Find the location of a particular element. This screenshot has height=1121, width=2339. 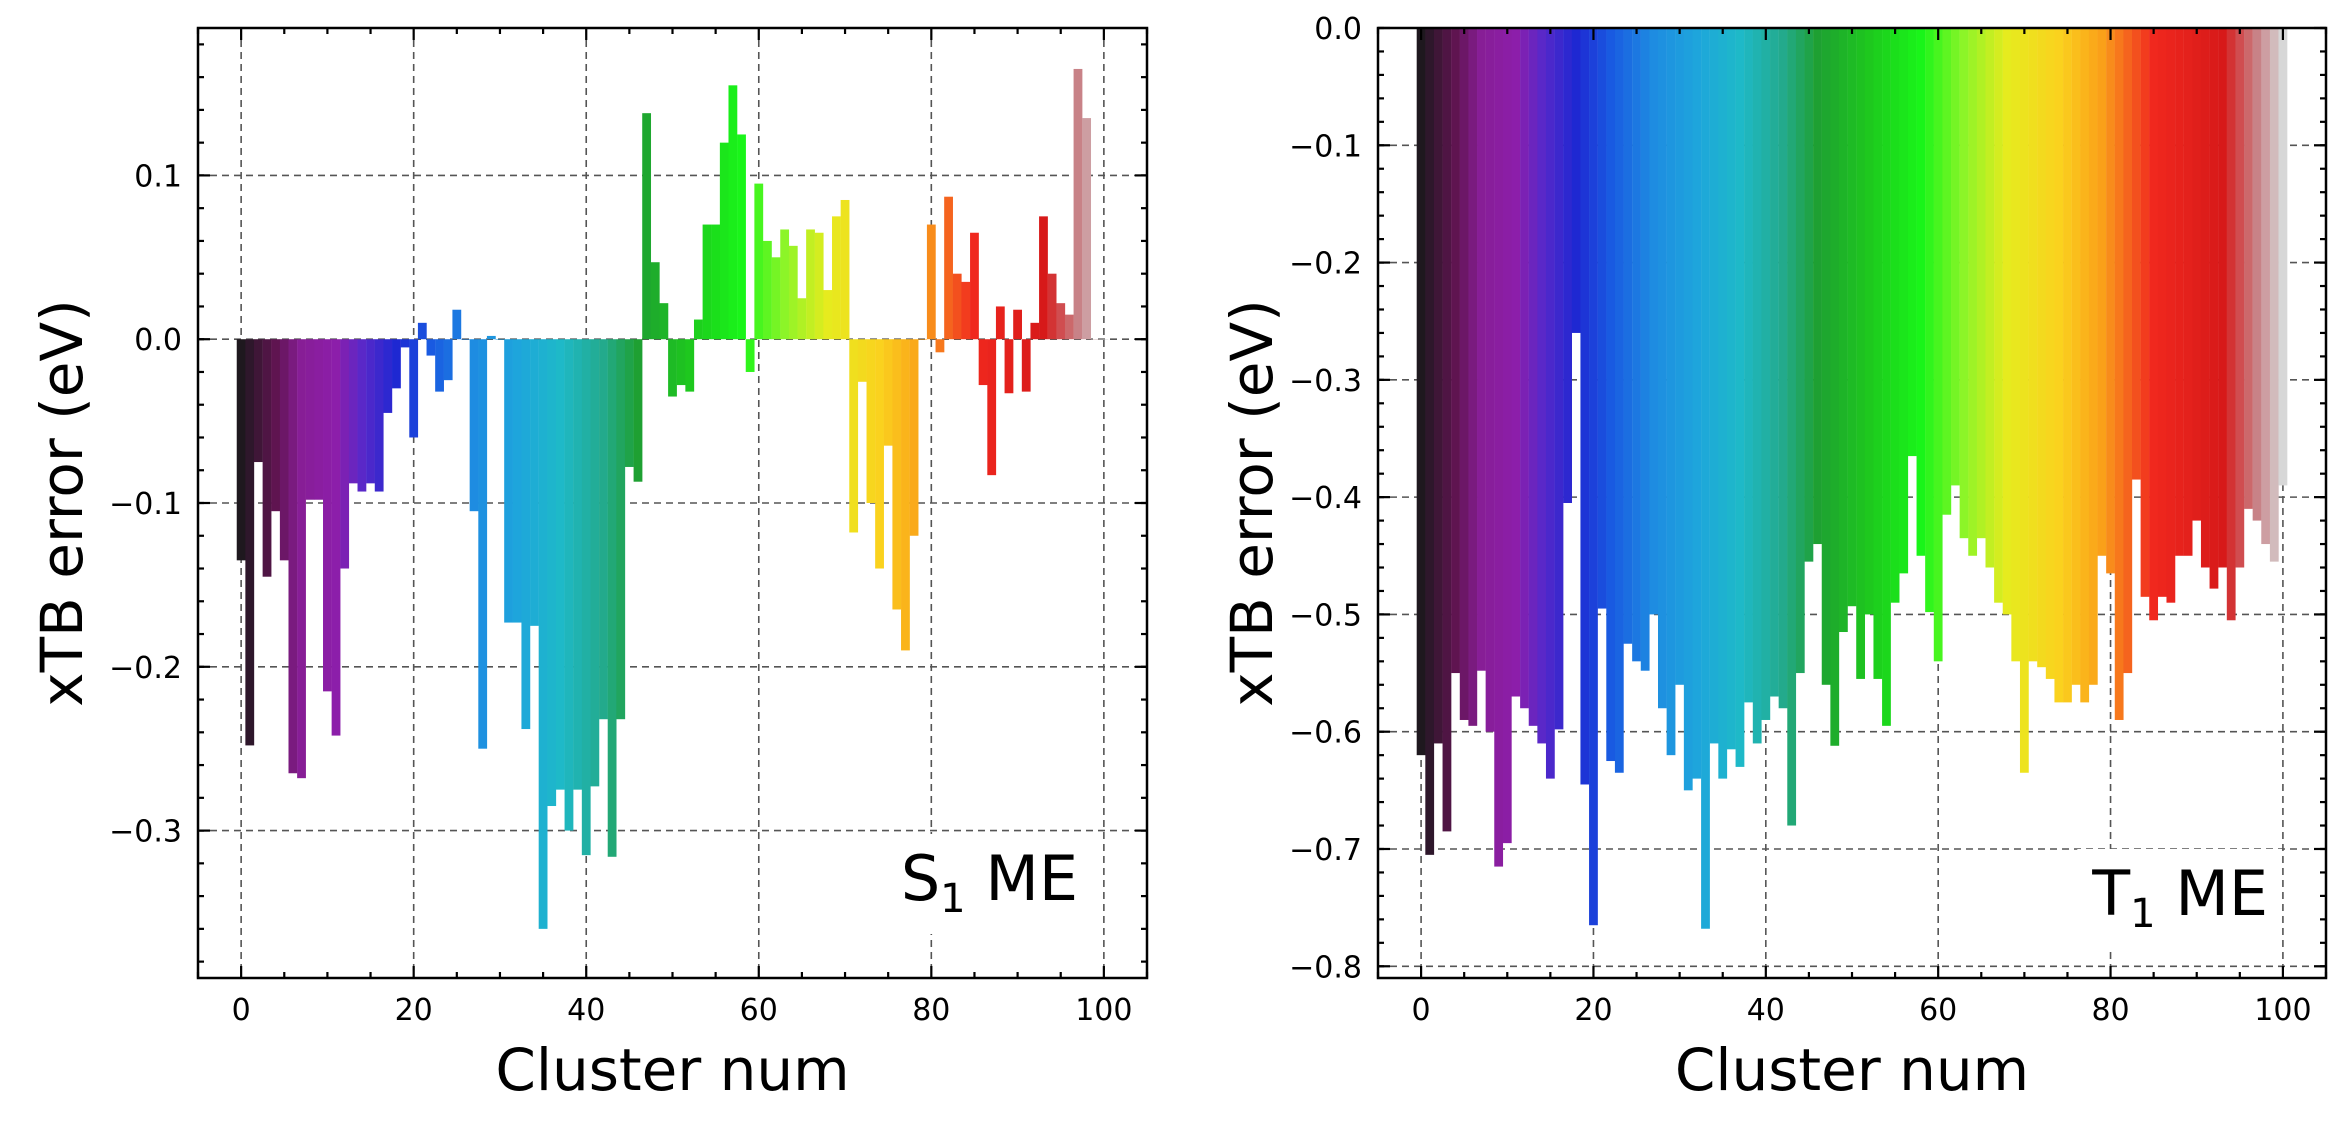

x-tick-label: 40 is located at coordinates (1766, 1010).